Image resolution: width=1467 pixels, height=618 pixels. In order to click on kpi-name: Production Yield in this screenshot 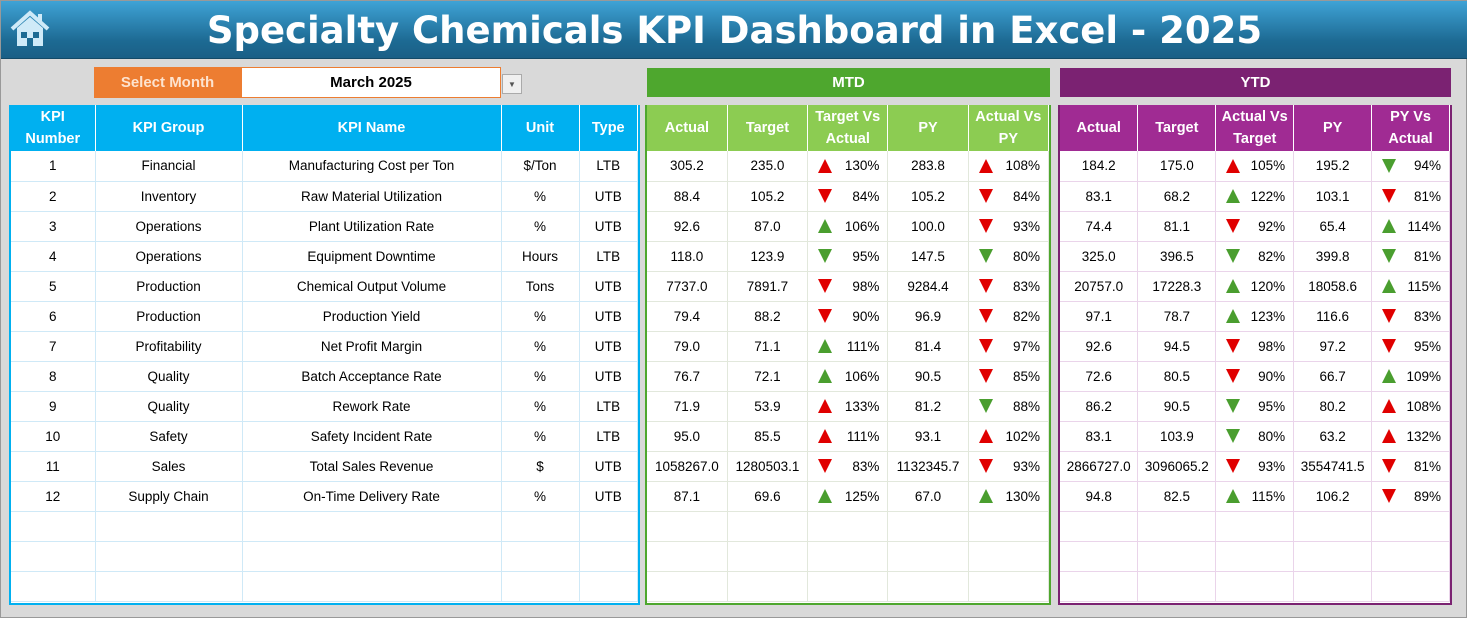, I will do `click(372, 316)`.